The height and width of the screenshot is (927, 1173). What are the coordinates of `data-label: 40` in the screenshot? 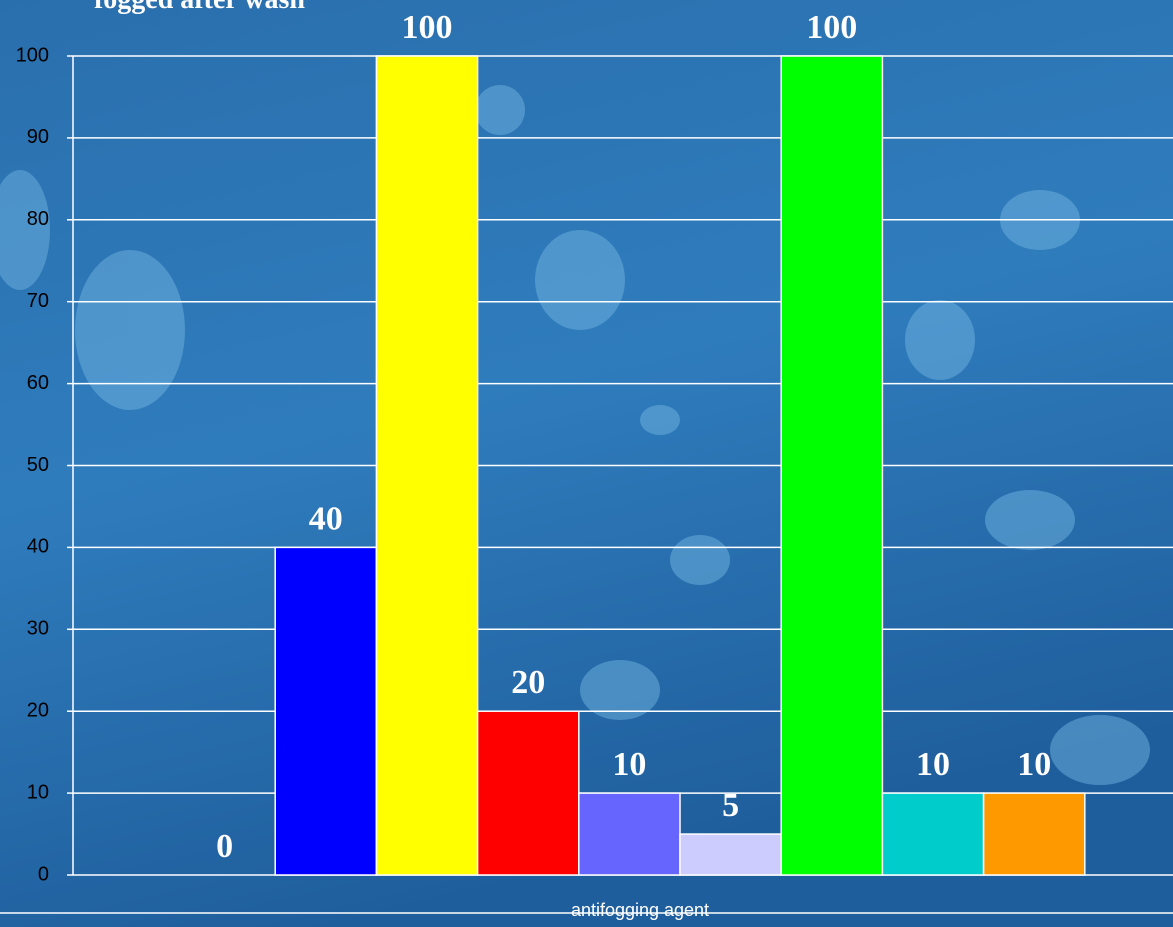 It's located at (326, 518).